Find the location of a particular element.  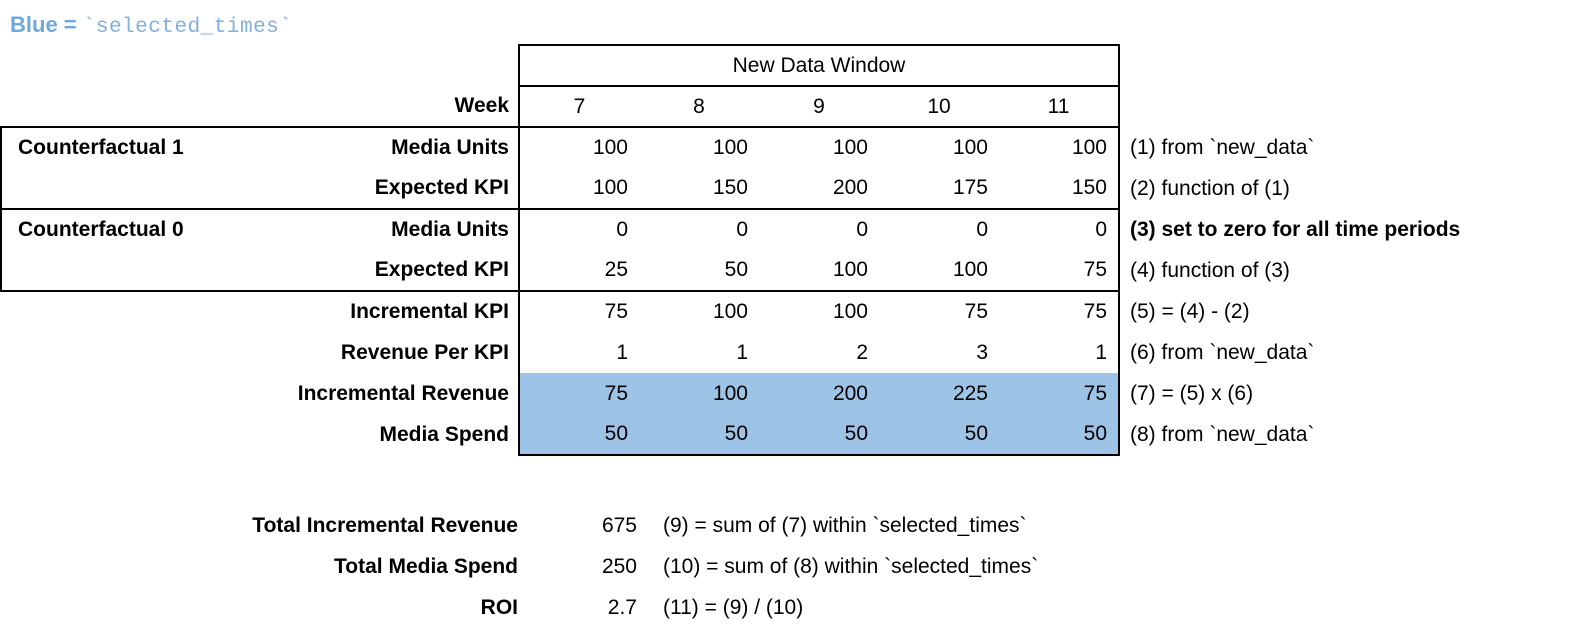

week-header-10: 10 is located at coordinates (939, 107).